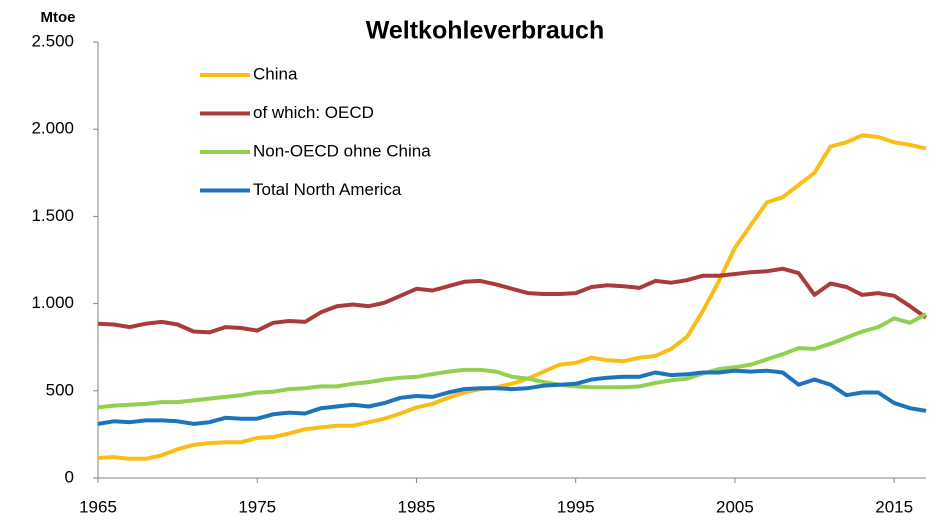 Image resolution: width=936 pixels, height=526 pixels. I want to click on x-tick-label: 1975, so click(257, 506).